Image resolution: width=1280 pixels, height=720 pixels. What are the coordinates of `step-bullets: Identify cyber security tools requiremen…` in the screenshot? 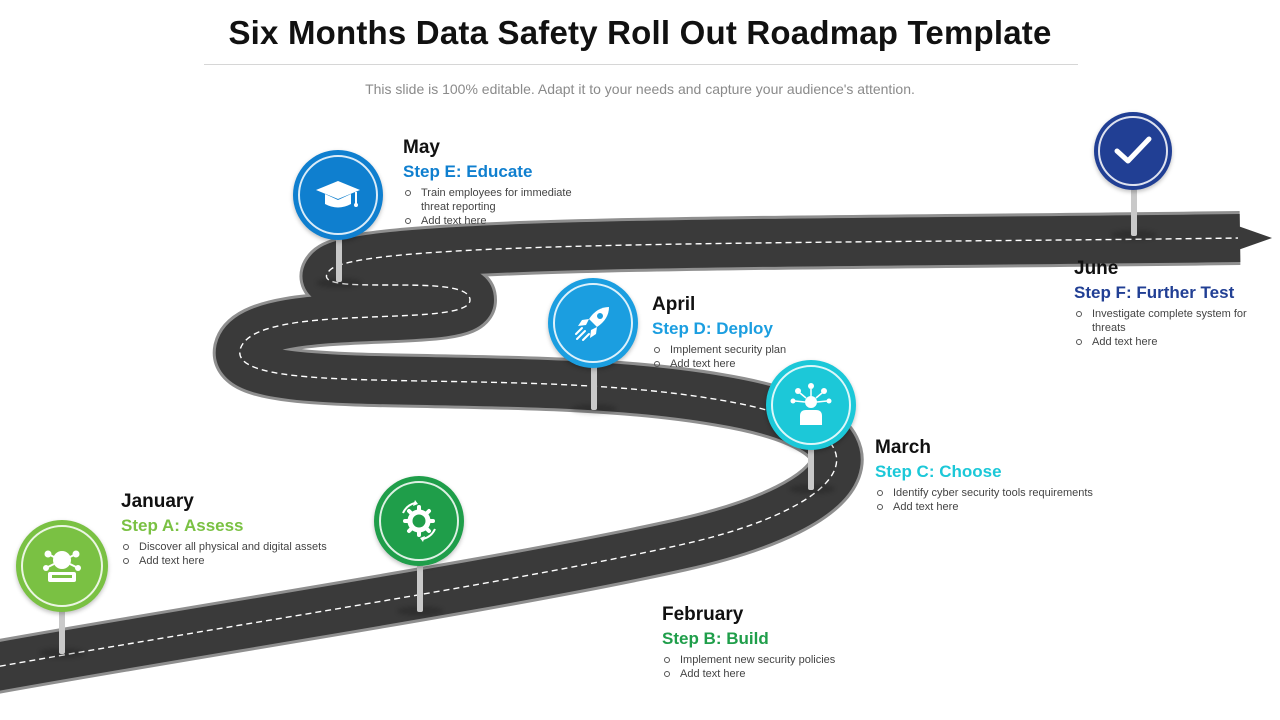 It's located at (1005, 500).